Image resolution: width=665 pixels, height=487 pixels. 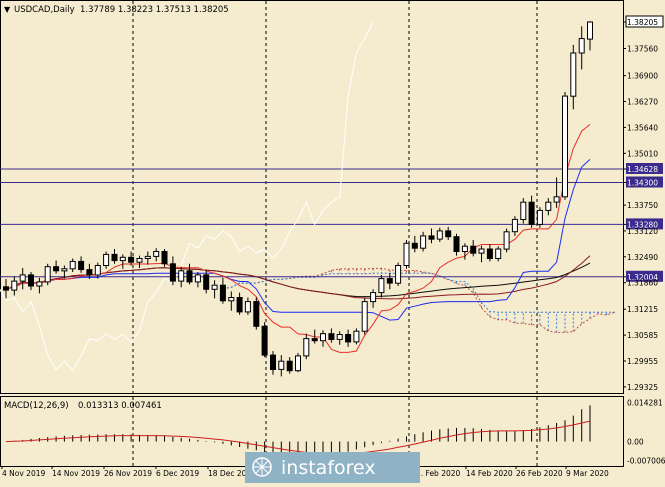 What do you see at coordinates (642, 387) in the screenshot?
I see `price-tick-label: 1.29325` at bounding box center [642, 387].